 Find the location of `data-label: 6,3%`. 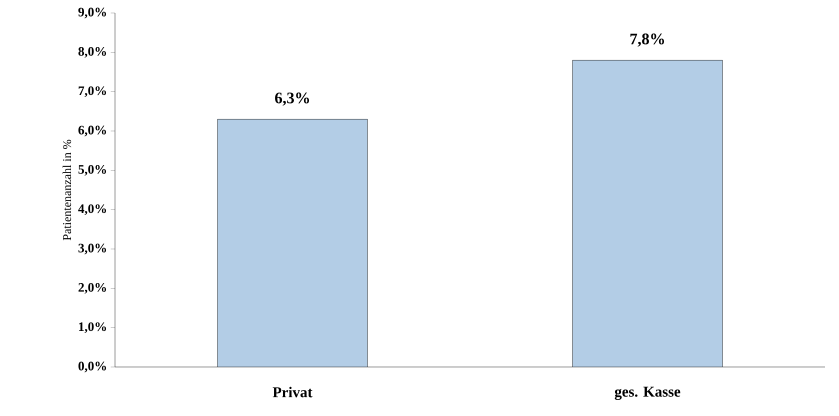

data-label: 6,3% is located at coordinates (292, 99).